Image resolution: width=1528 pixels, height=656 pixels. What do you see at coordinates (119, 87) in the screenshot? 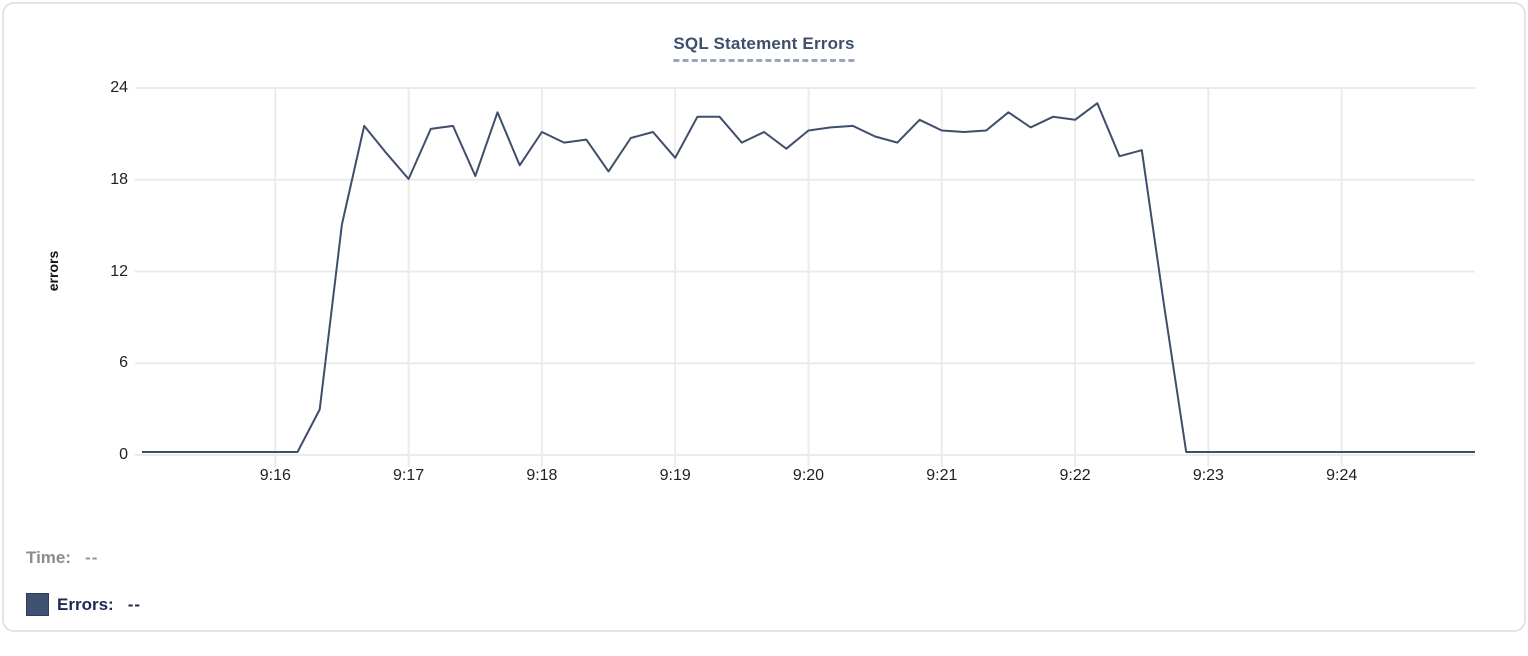
I see `y-tick-label: 24` at bounding box center [119, 87].